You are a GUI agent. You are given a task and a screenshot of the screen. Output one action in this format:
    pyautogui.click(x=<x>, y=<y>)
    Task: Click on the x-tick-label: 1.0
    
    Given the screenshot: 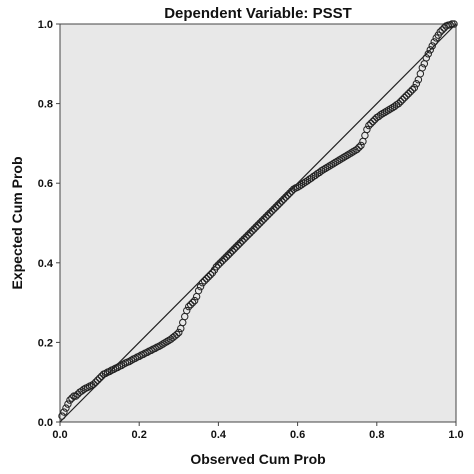 What is the action you would take?
    pyautogui.click(x=455, y=435)
    